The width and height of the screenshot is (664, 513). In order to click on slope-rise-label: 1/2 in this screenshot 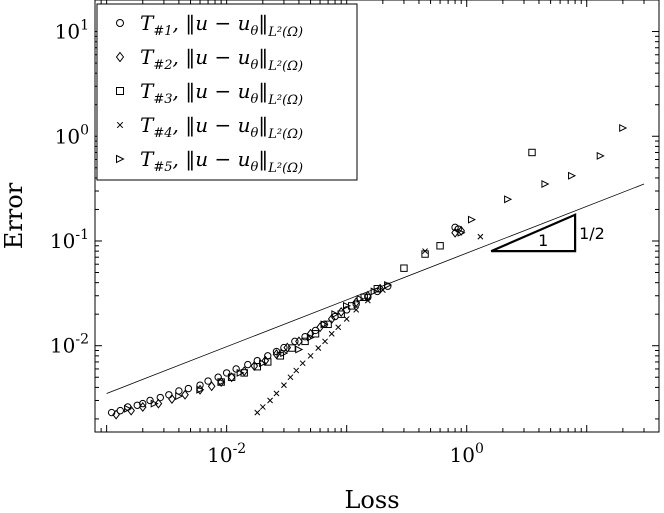, I will do `click(592, 233)`.